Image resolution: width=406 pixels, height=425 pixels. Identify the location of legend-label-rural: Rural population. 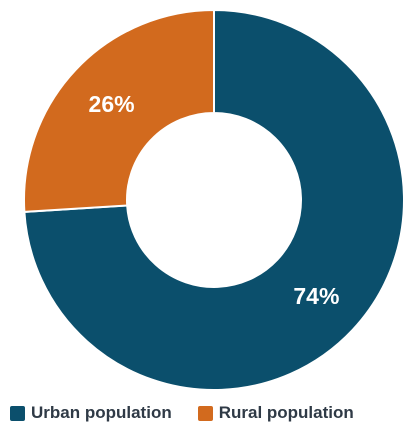
(286, 412).